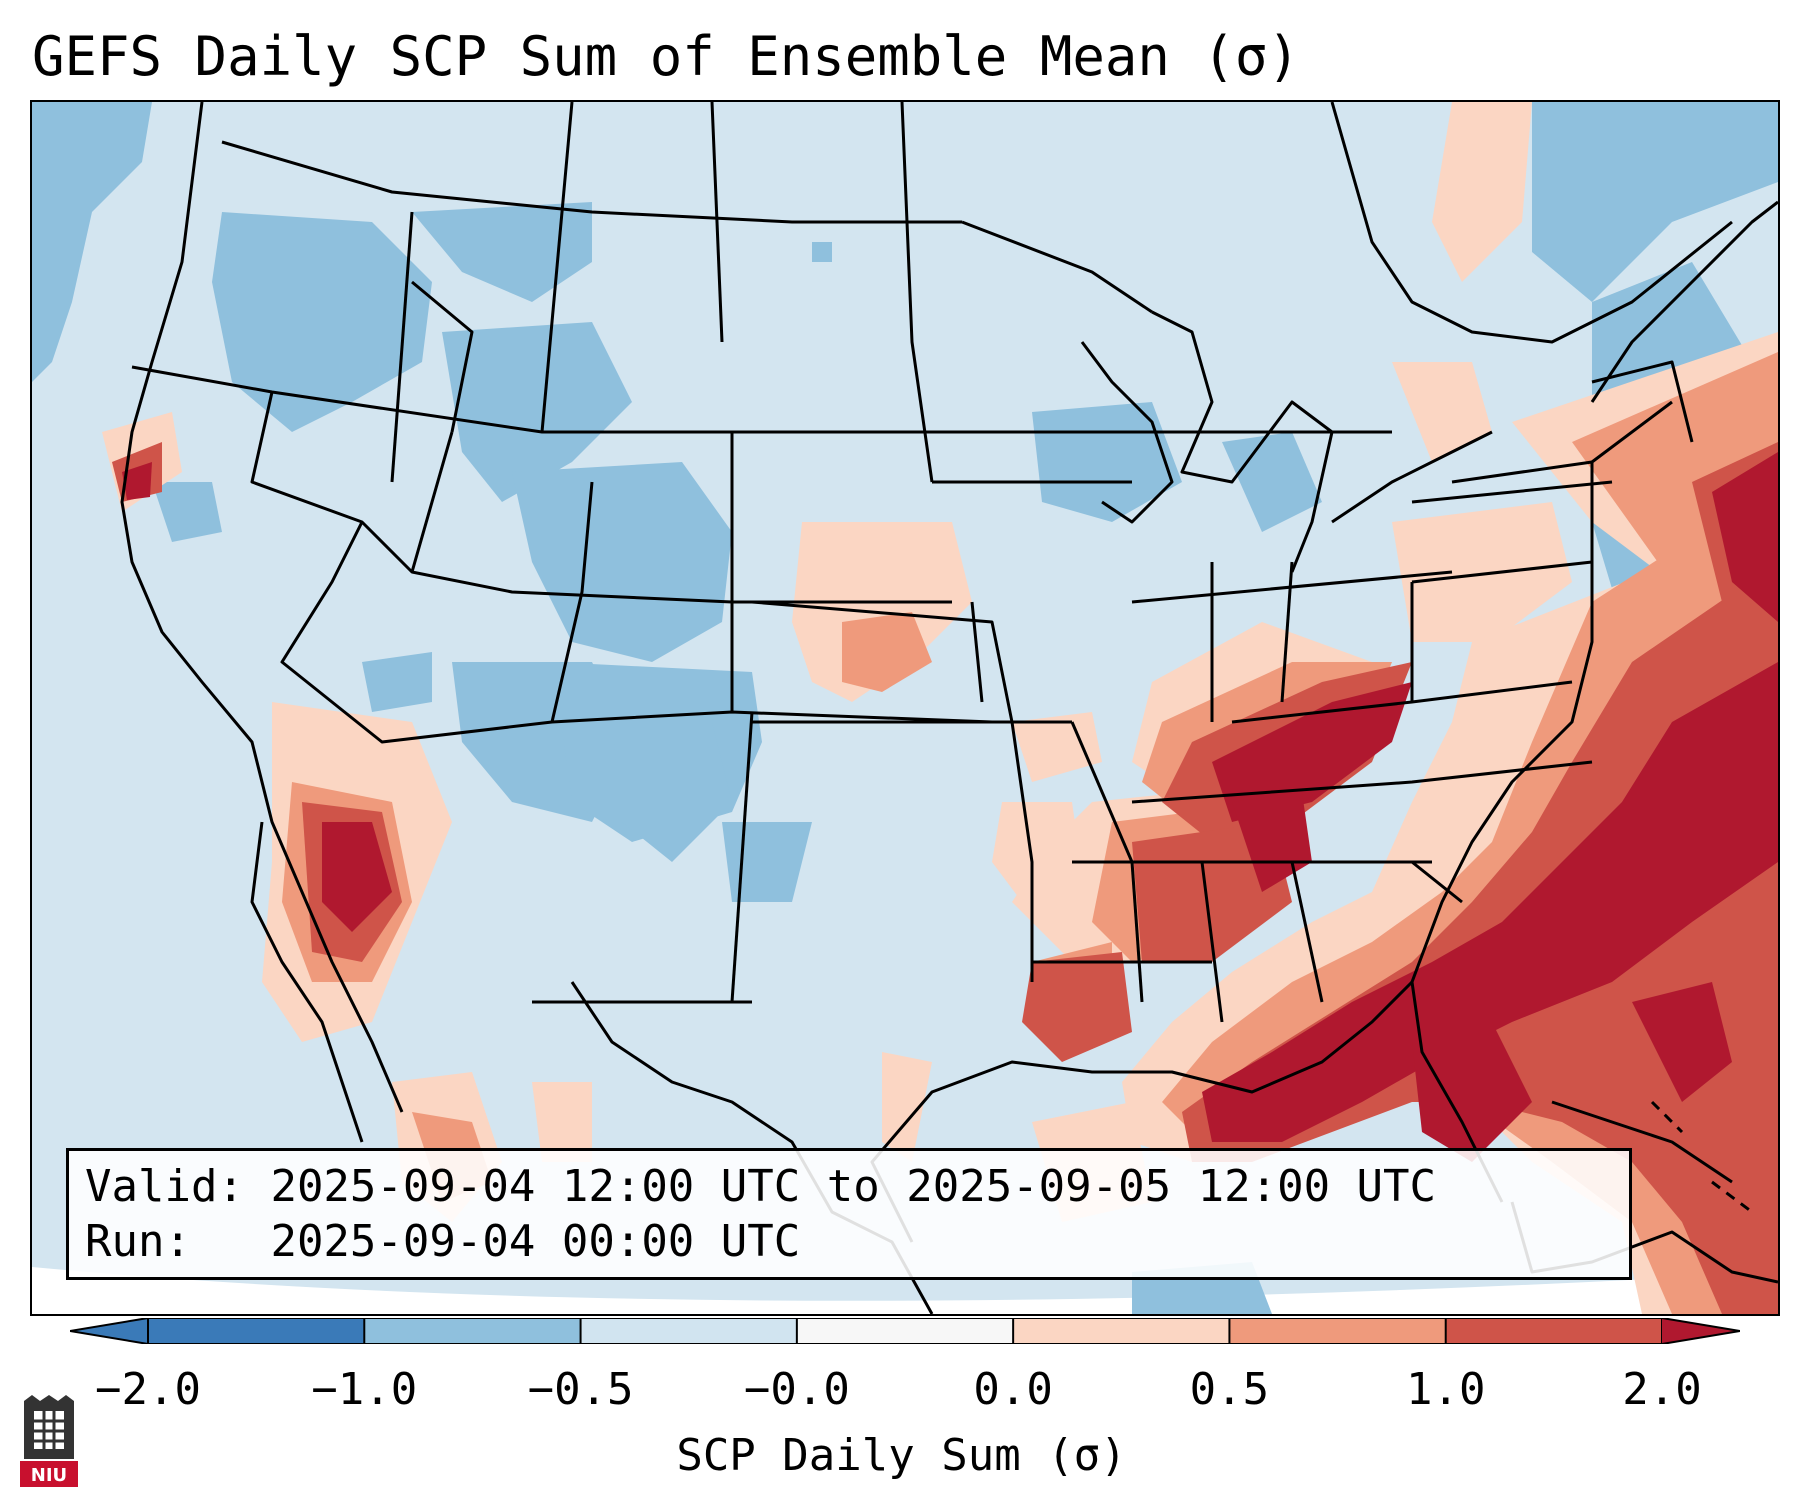  I want to click on colorbar-segments, so click(905, 1331).